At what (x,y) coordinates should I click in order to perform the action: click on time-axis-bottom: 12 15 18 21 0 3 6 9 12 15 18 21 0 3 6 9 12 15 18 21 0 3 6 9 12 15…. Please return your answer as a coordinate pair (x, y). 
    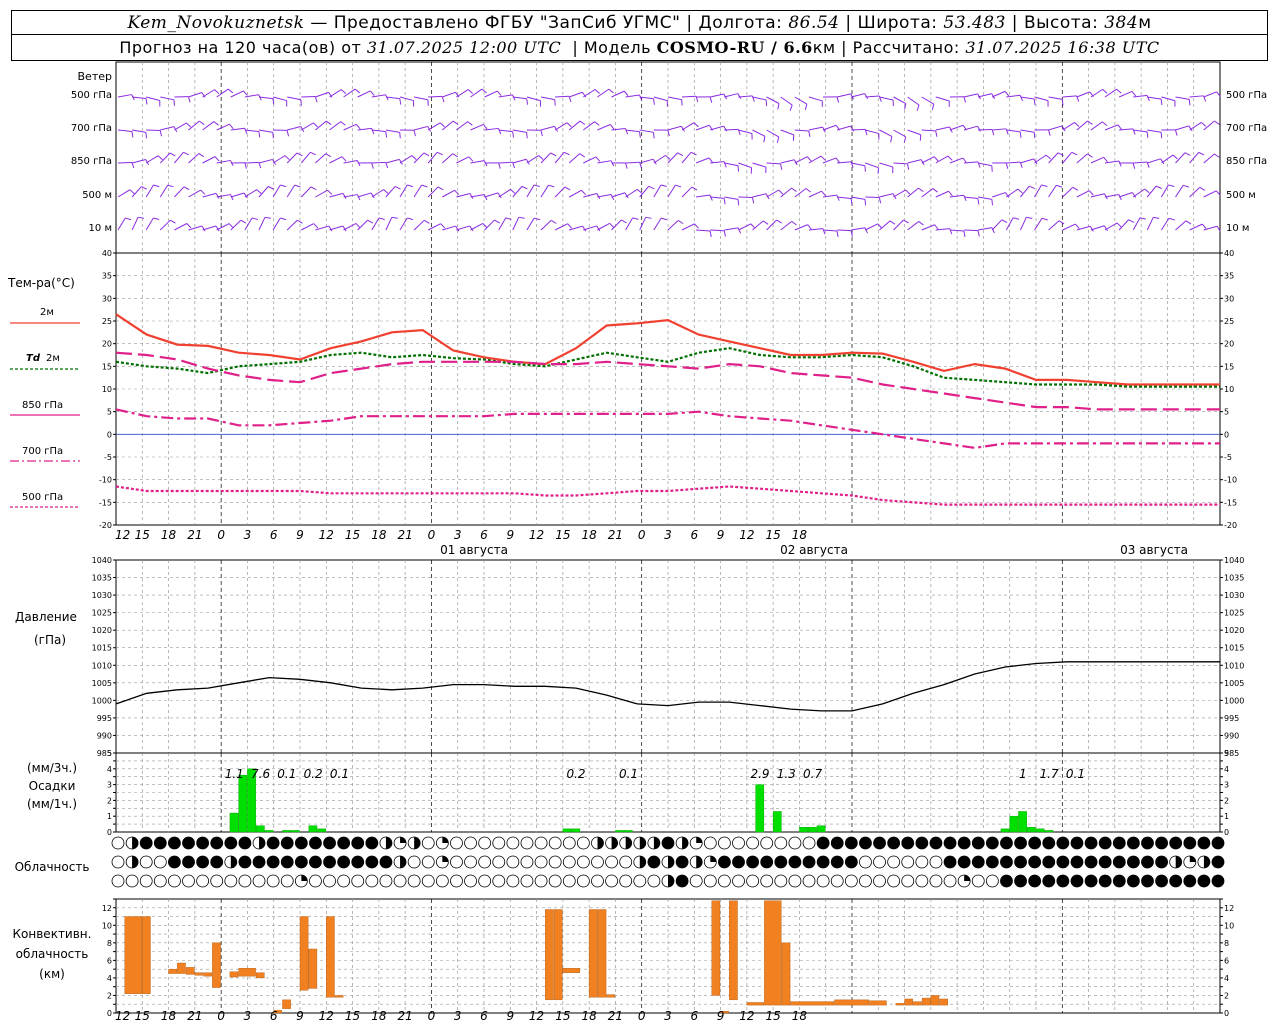
    Looking at the image, I should click on (461, 1016).